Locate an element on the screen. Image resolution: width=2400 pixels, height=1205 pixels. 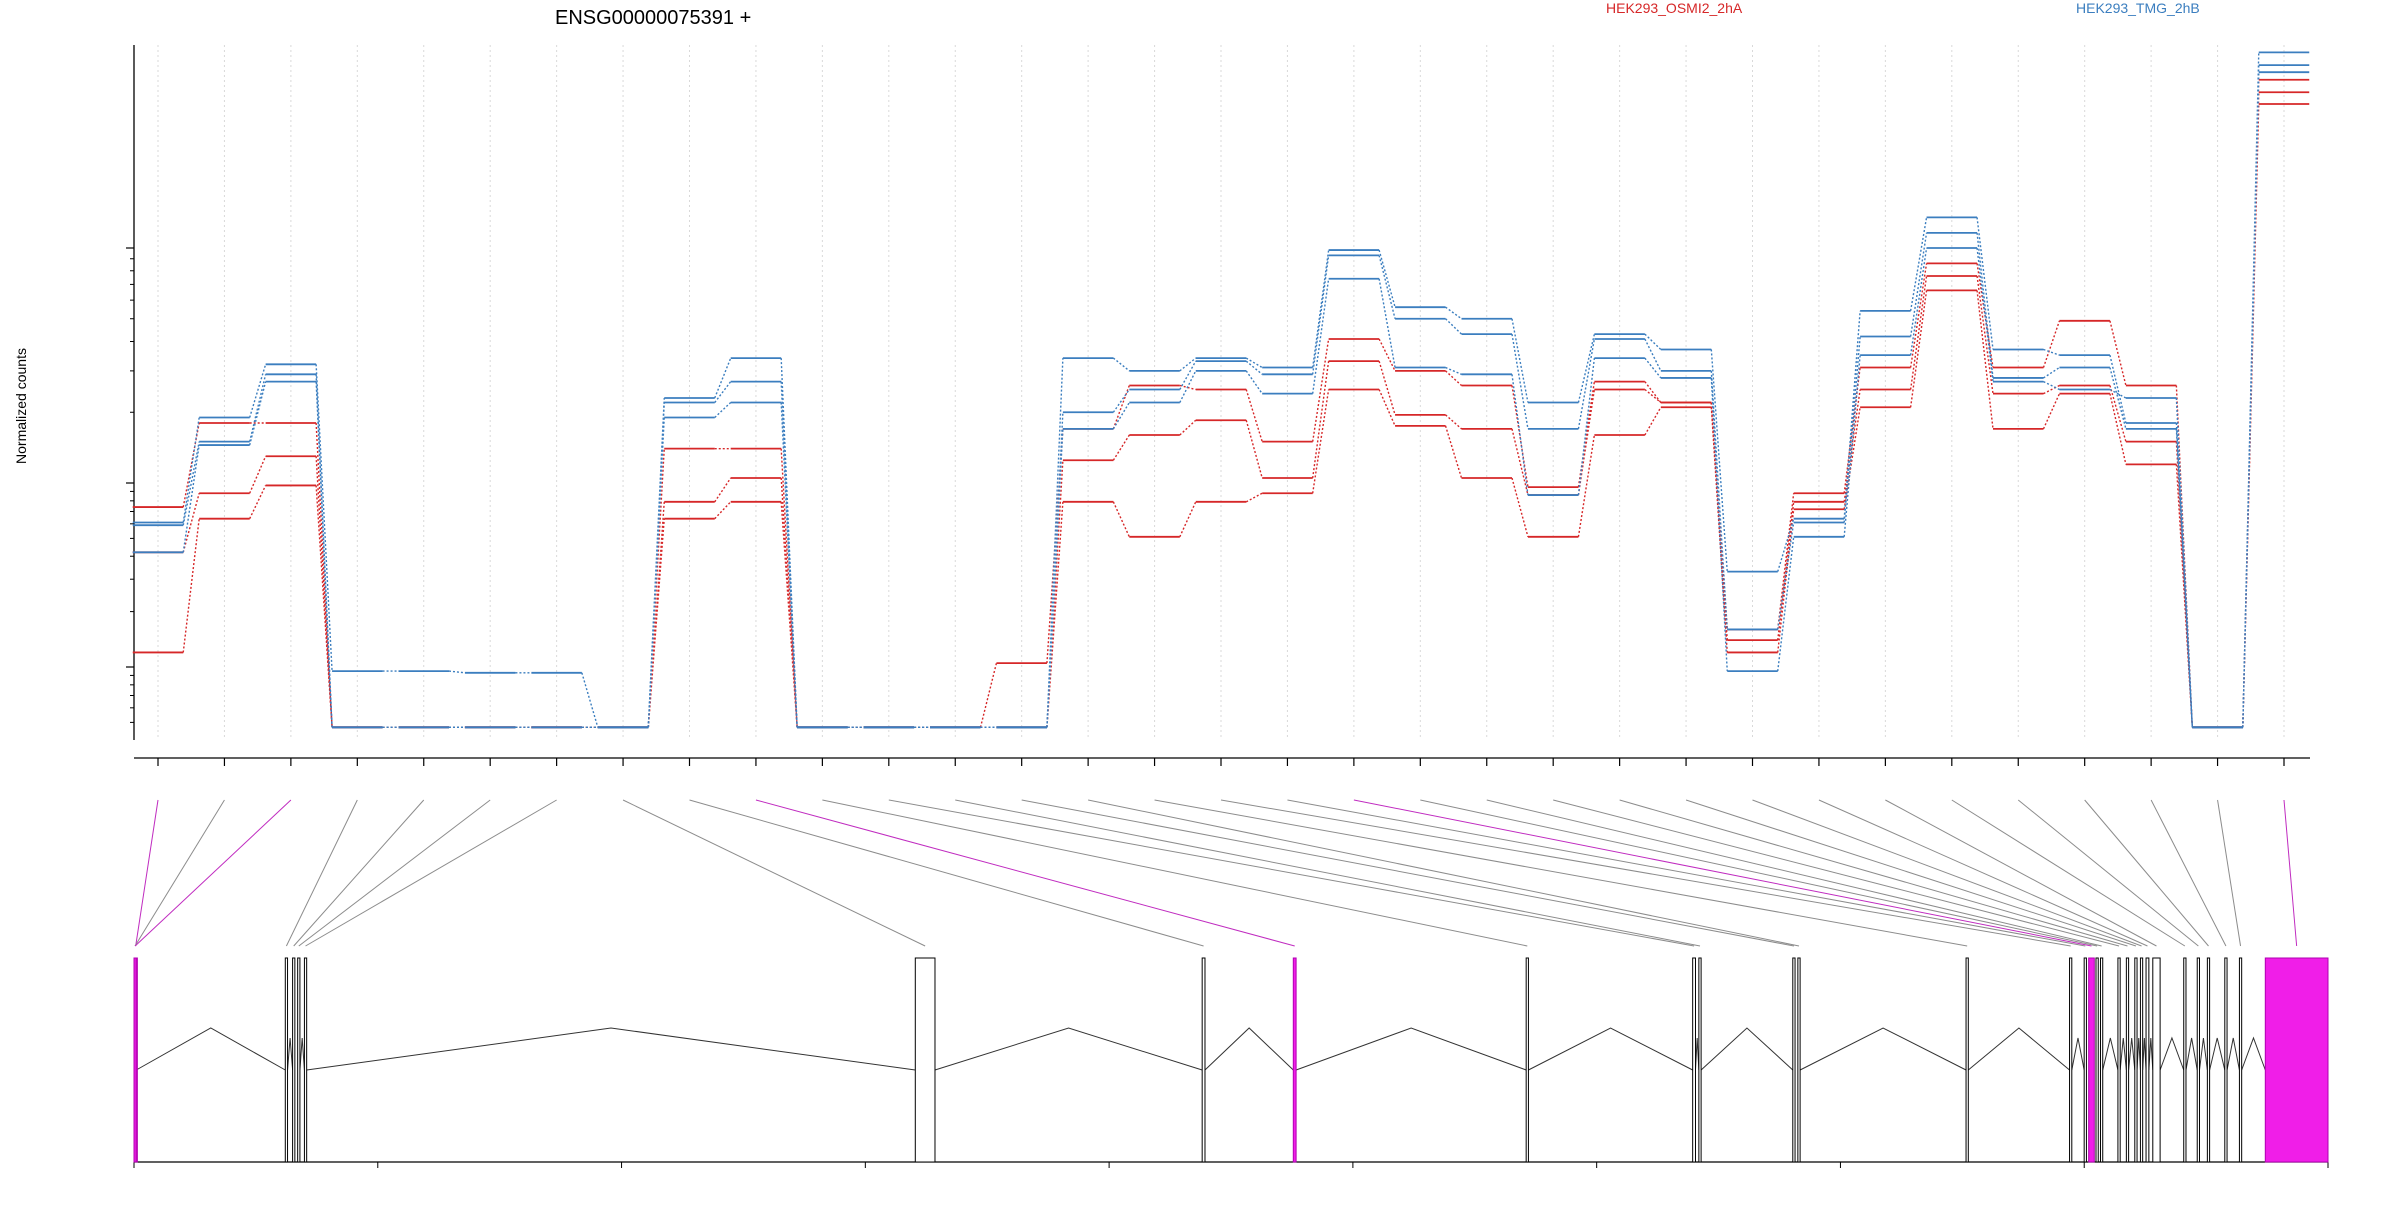
legend-entry-tmg: HEK293_TMG_2hB is located at coordinates (2138, 8).